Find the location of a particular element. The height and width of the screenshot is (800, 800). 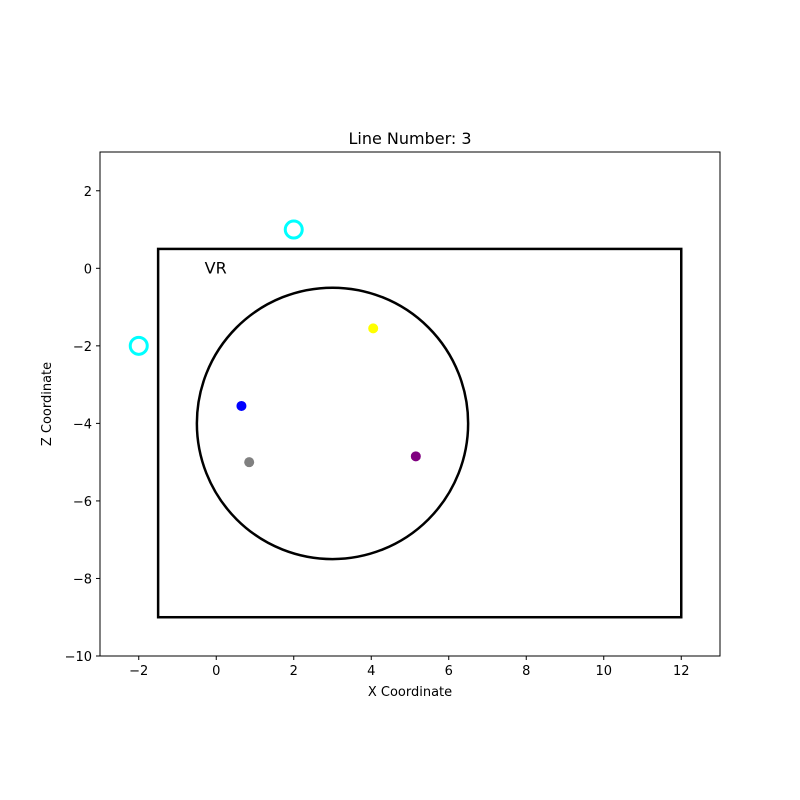

x-tick-label: 4 is located at coordinates (371, 671).